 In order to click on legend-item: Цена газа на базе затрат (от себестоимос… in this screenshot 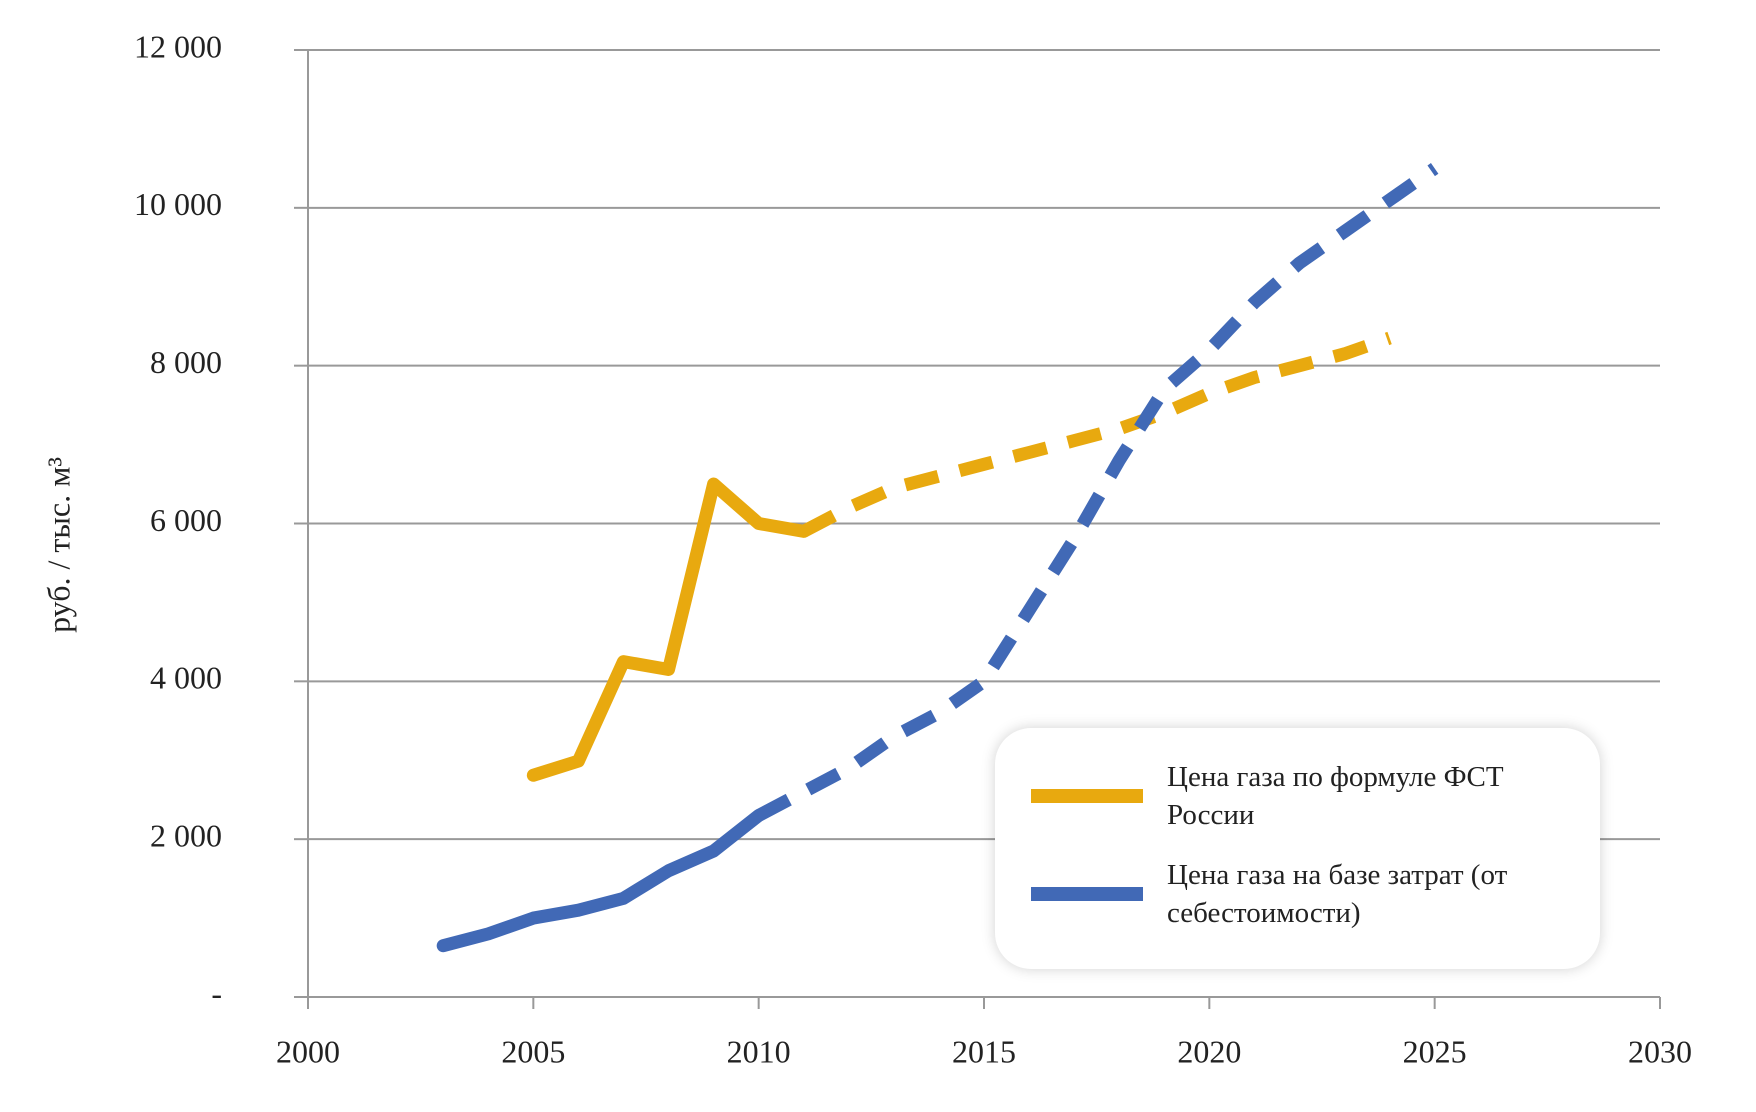, I will do `click(1305, 894)`.